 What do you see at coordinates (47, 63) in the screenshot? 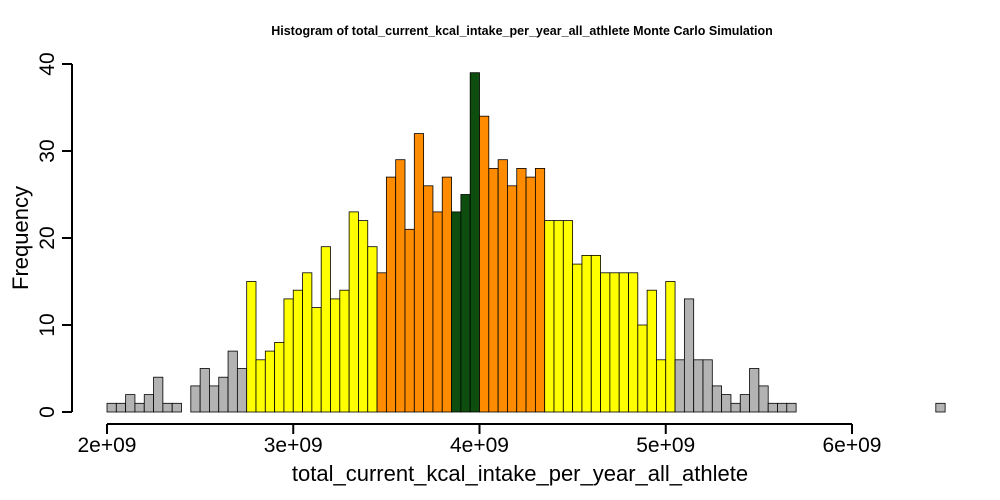
I see `y-tick-label: 40` at bounding box center [47, 63].